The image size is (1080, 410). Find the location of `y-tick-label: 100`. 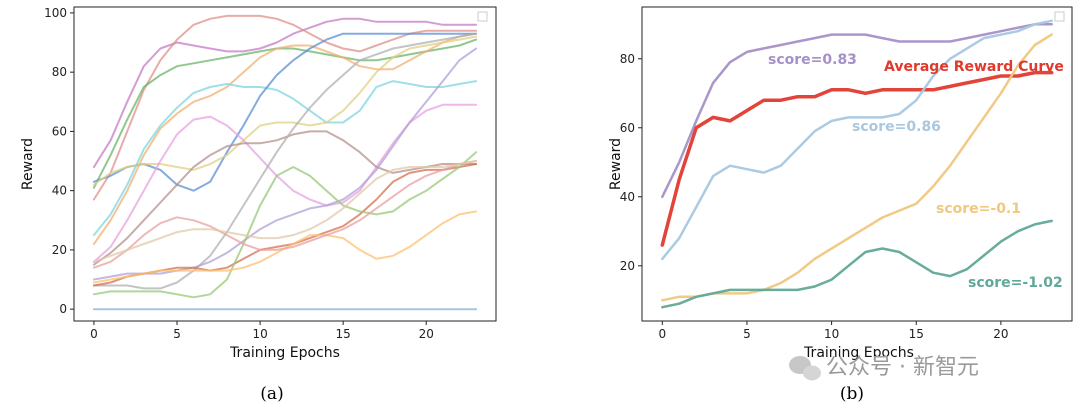

y-tick-label: 100 is located at coordinates (55, 13).